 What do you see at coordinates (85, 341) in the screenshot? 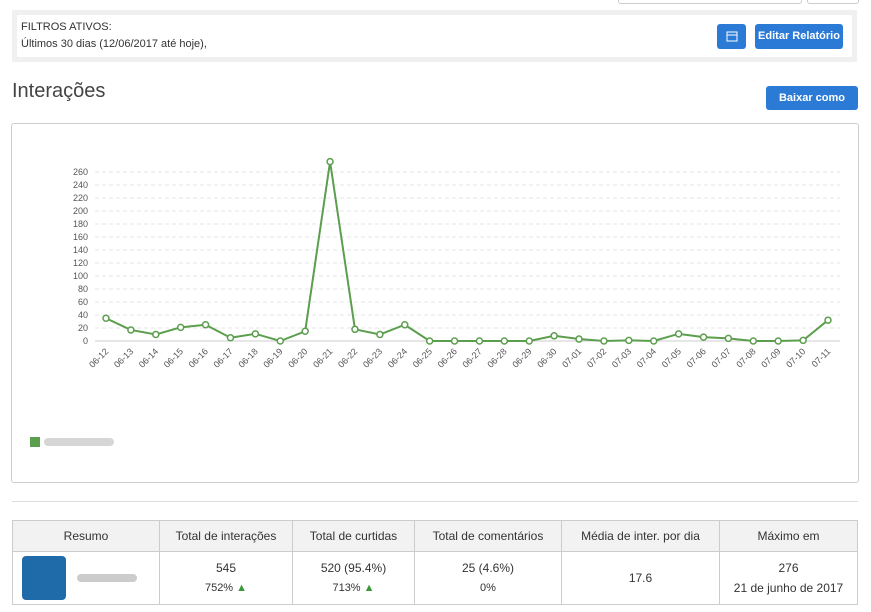
I see `y-tick-label: 0` at bounding box center [85, 341].